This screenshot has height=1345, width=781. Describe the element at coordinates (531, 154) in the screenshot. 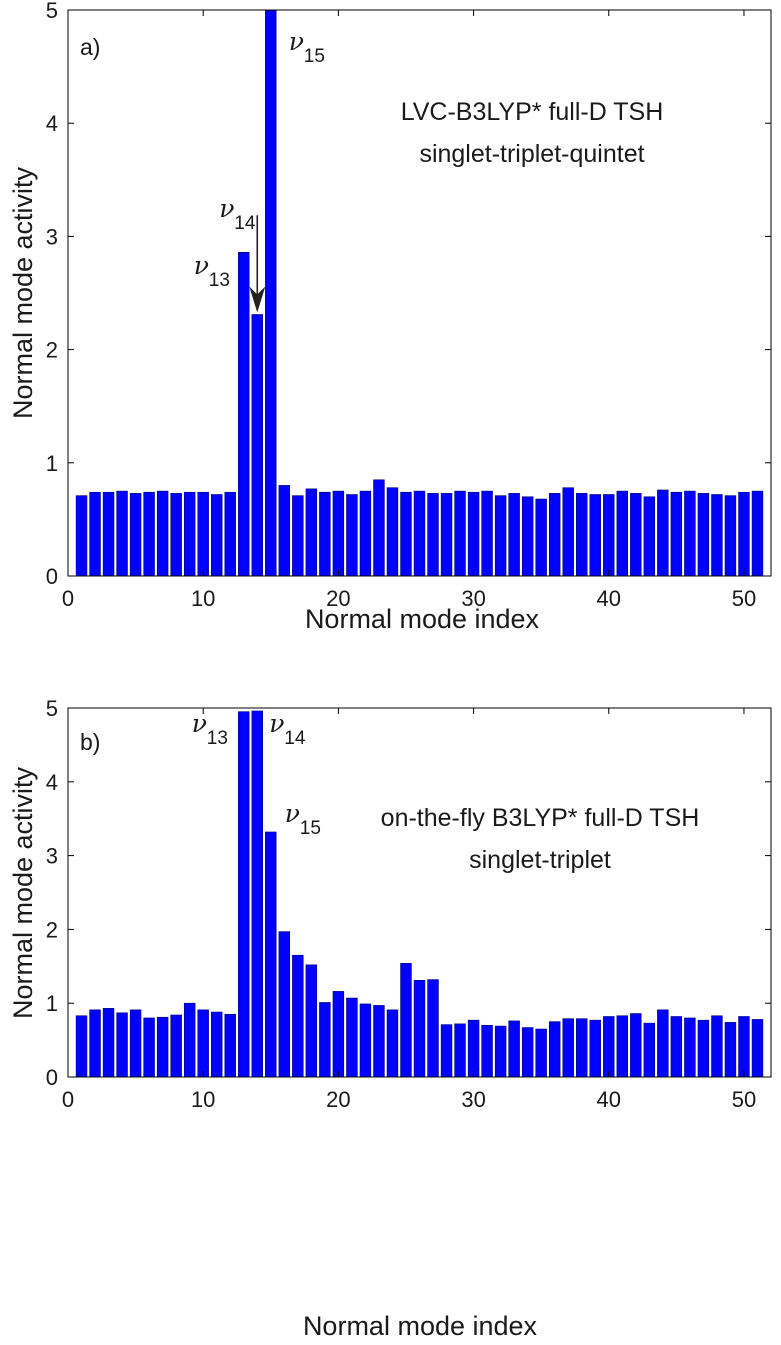

I see `title-line-2: singlet-triplet-quintet` at that location.